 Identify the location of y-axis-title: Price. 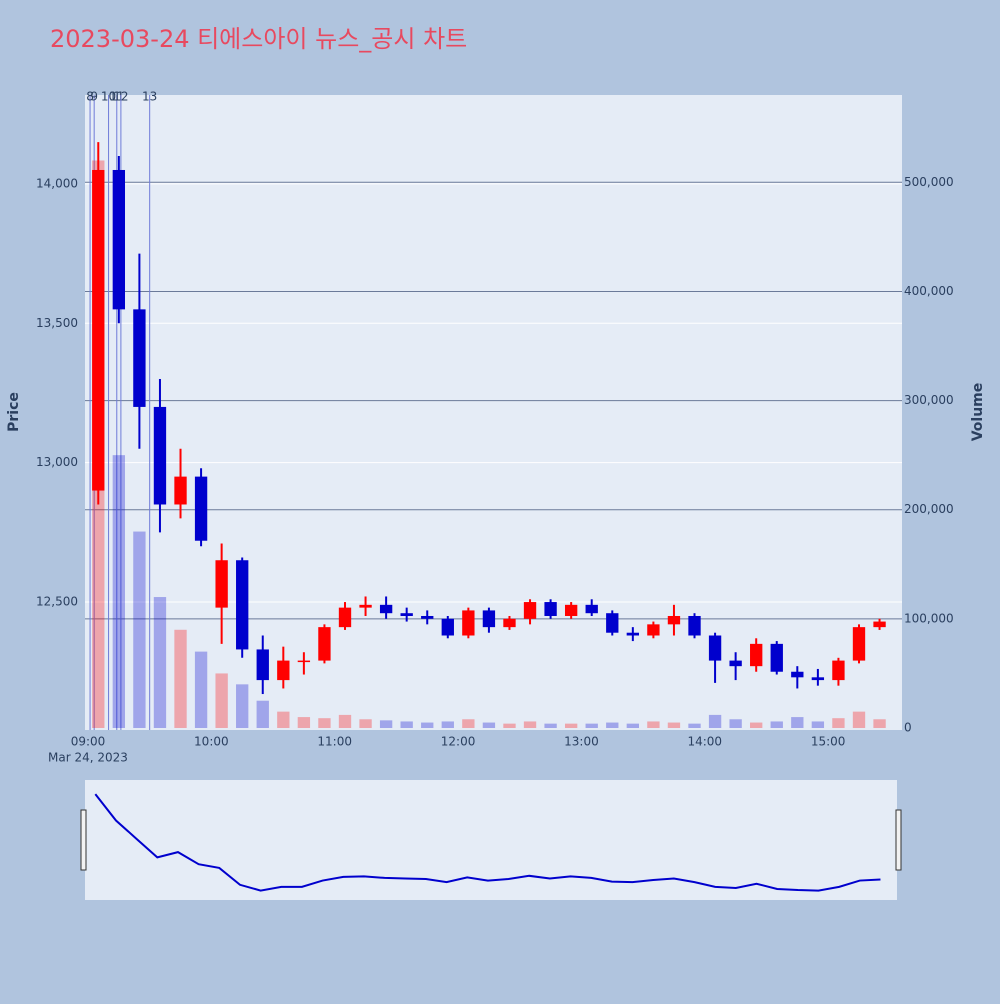
(14, 412).